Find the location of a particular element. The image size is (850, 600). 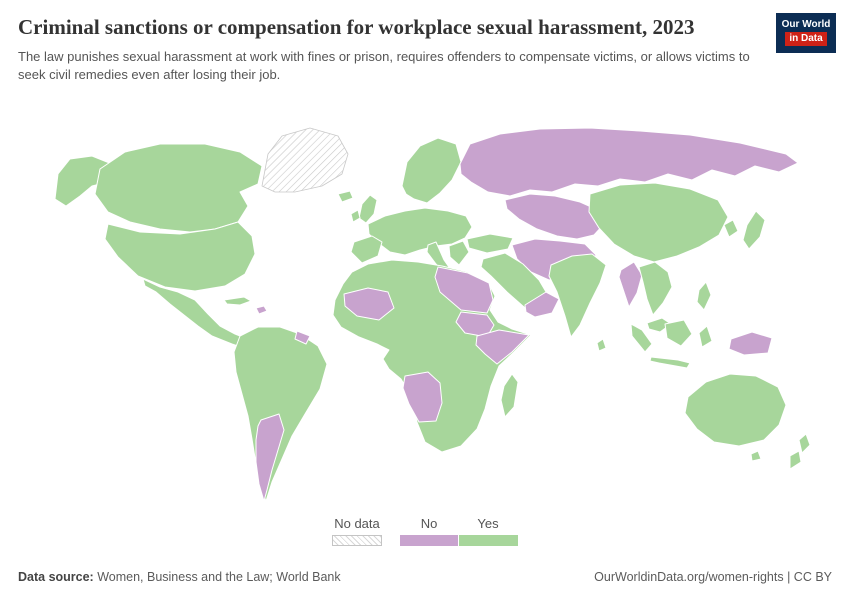

region-indochina is located at coordinates (655, 288).